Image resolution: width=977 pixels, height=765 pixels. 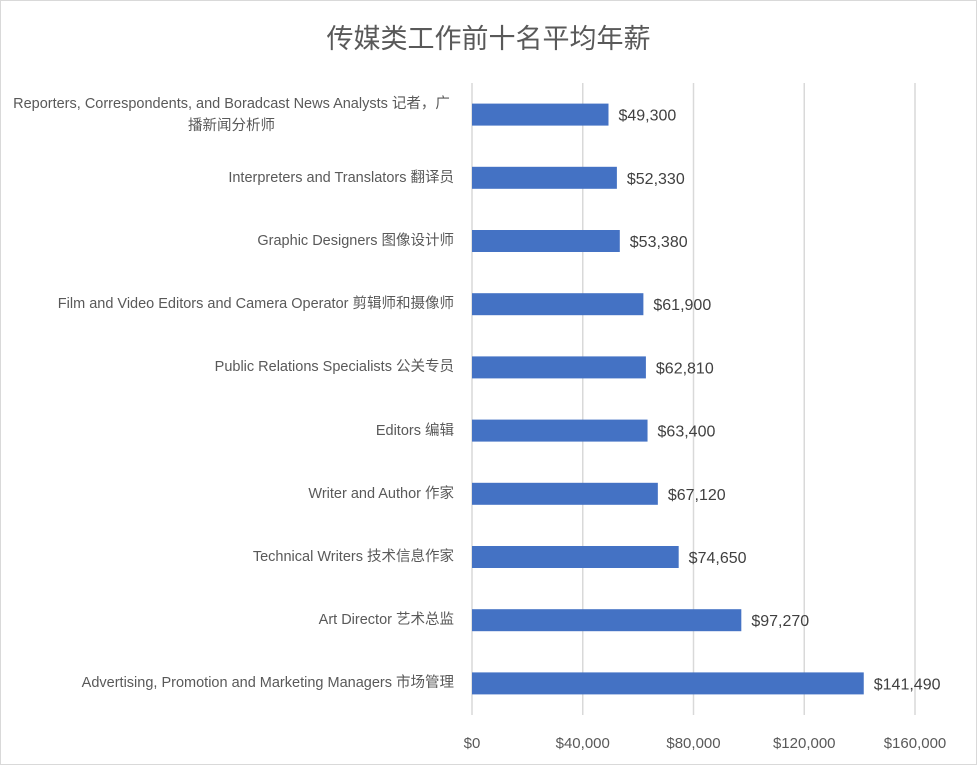 What do you see at coordinates (718, 558) in the screenshot?
I see `data-label: $74,650` at bounding box center [718, 558].